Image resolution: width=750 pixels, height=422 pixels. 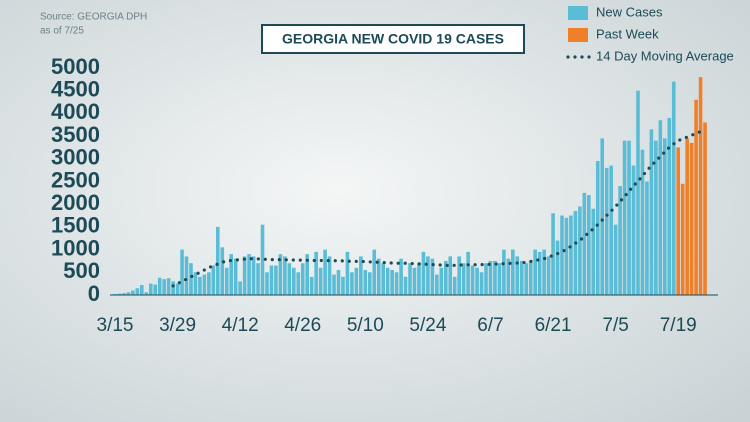 What do you see at coordinates (665, 55) in the screenshot?
I see `legend-label: 14 Day Moving Average` at bounding box center [665, 55].